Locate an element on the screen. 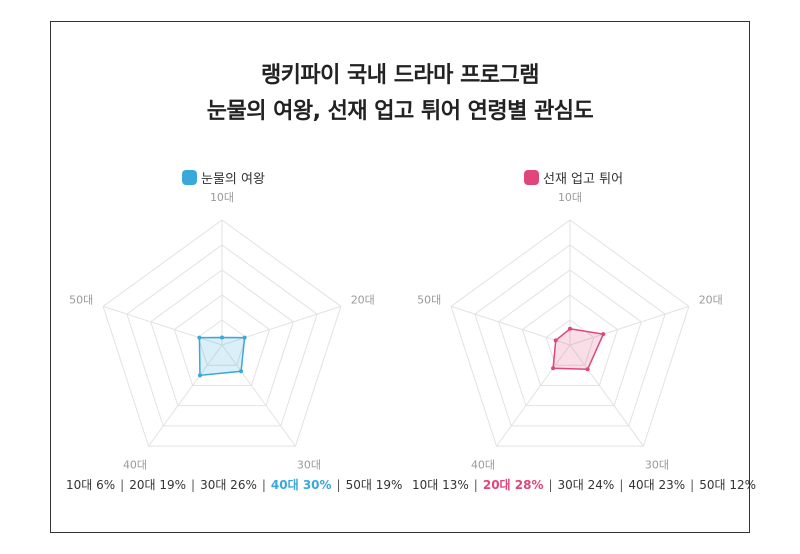  summary-item: 30대 24% is located at coordinates (586, 485).